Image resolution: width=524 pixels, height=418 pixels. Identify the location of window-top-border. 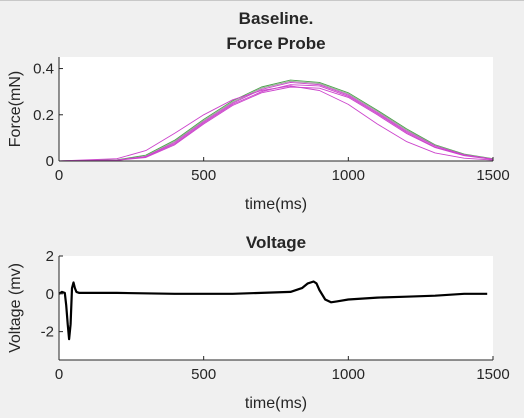
(262, 0).